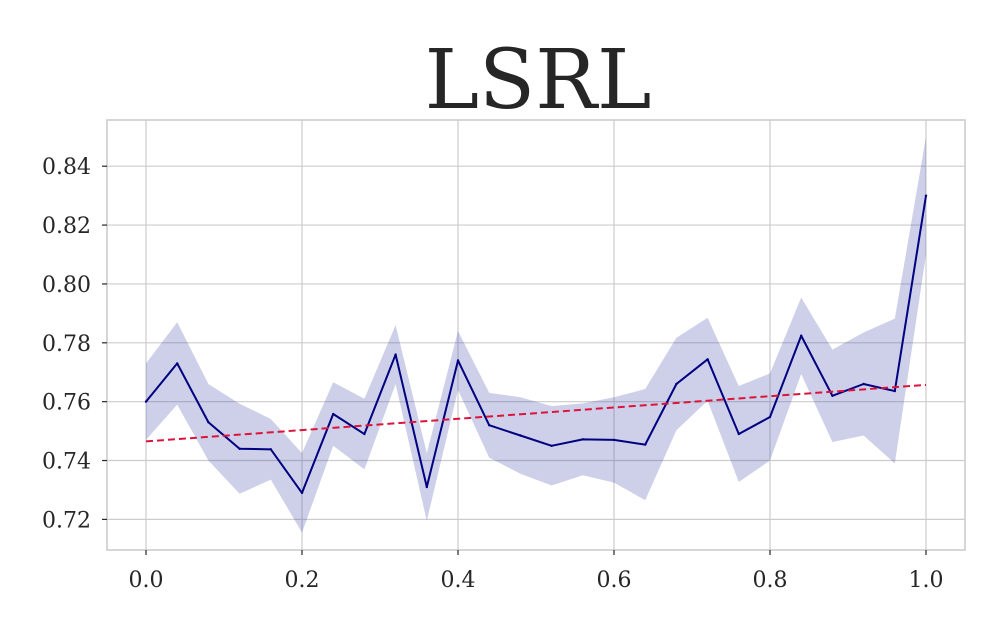 Image resolution: width=997 pixels, height=623 pixels. I want to click on x-tick-label-3: 0.6, so click(614, 580).